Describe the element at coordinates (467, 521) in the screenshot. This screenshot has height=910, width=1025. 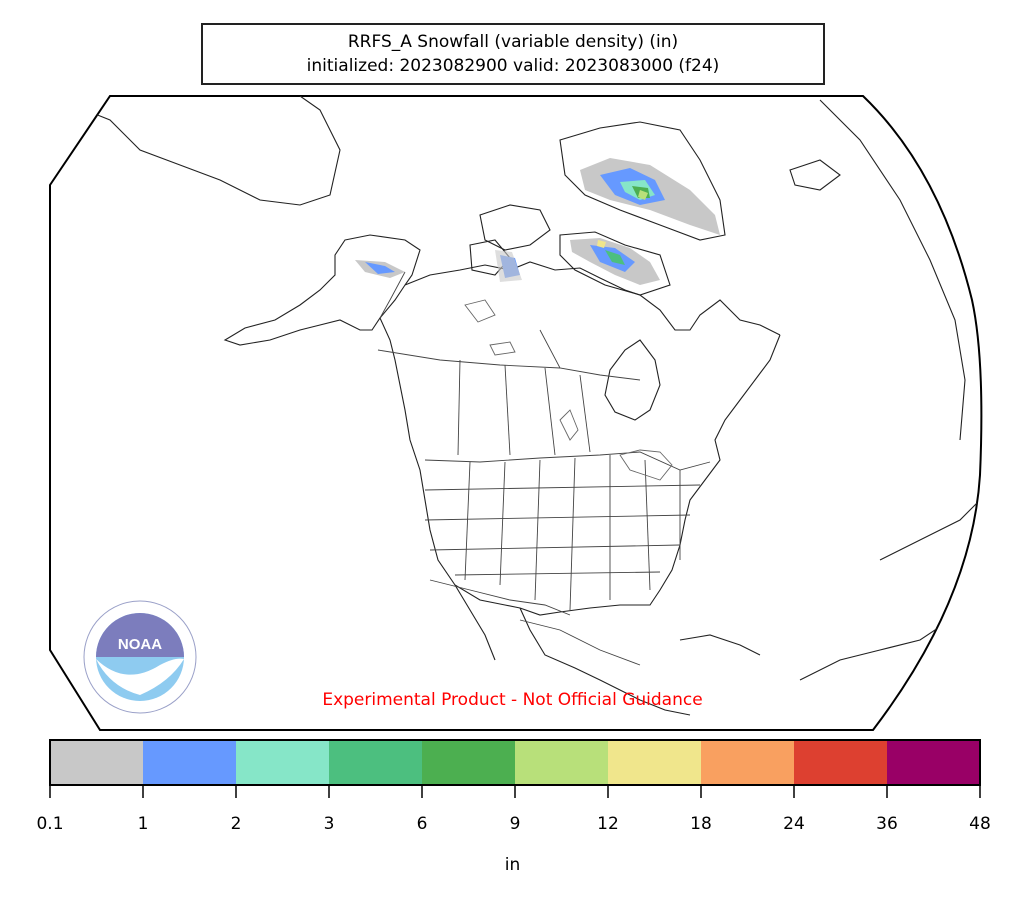
I see `border-us-states-v1` at that location.